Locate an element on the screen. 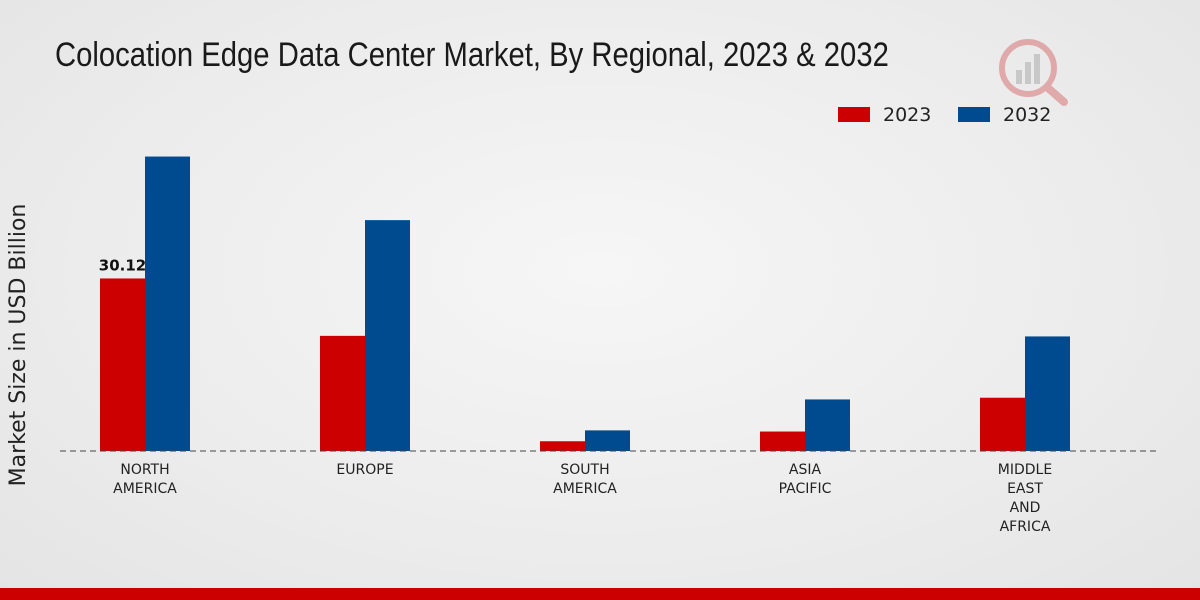 The height and width of the screenshot is (600, 1200). data-label-0: 30.12 is located at coordinates (122, 265).